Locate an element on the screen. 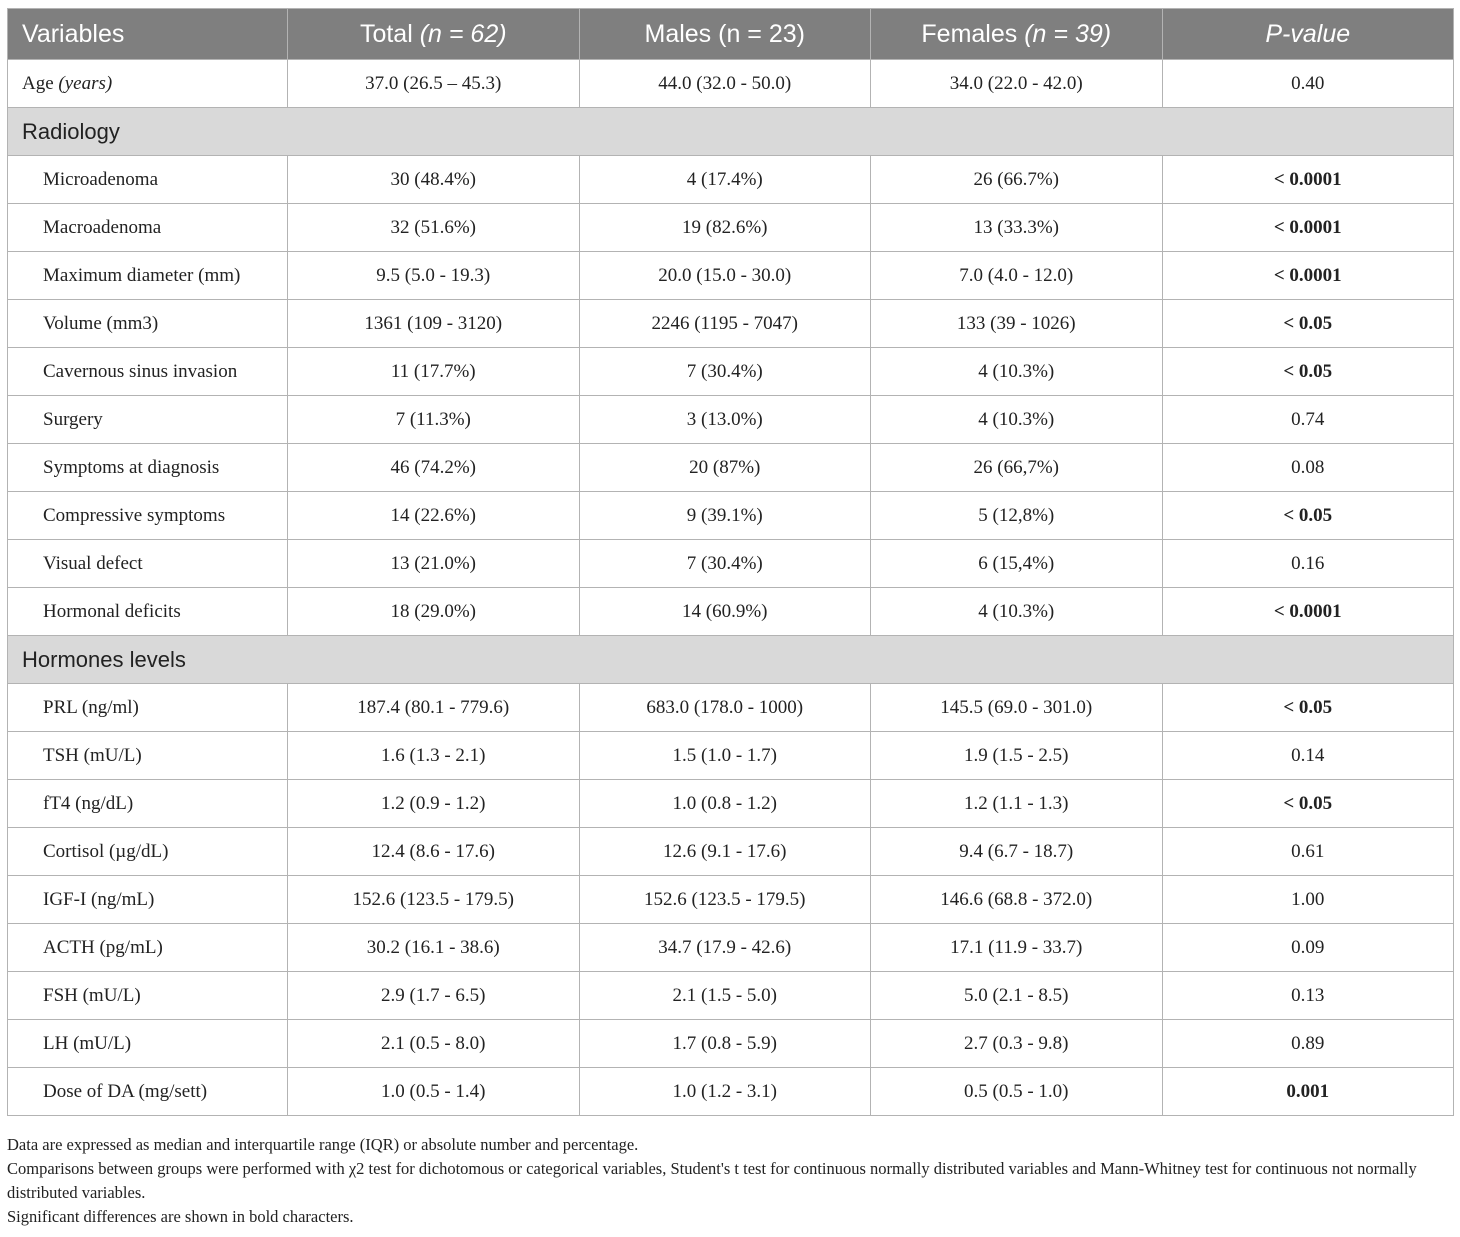 Image resolution: width=1460 pixels, height=1237 pixels. cell-total: 2.1 (0.5 - 8.0) is located at coordinates (433, 1043).